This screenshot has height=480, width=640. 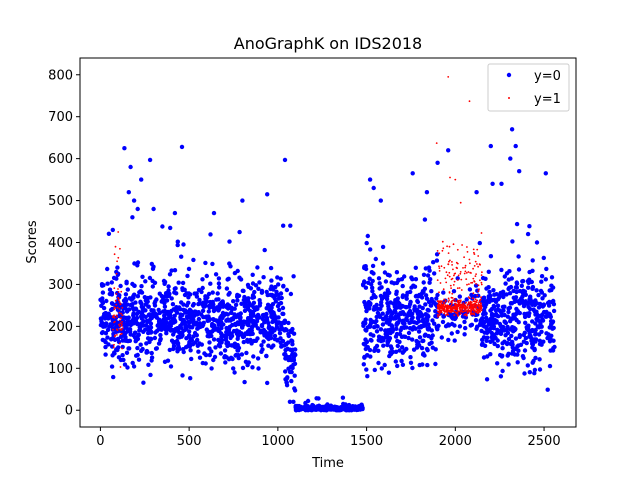 I want to click on y-tick-label: 200, so click(x=60, y=327).